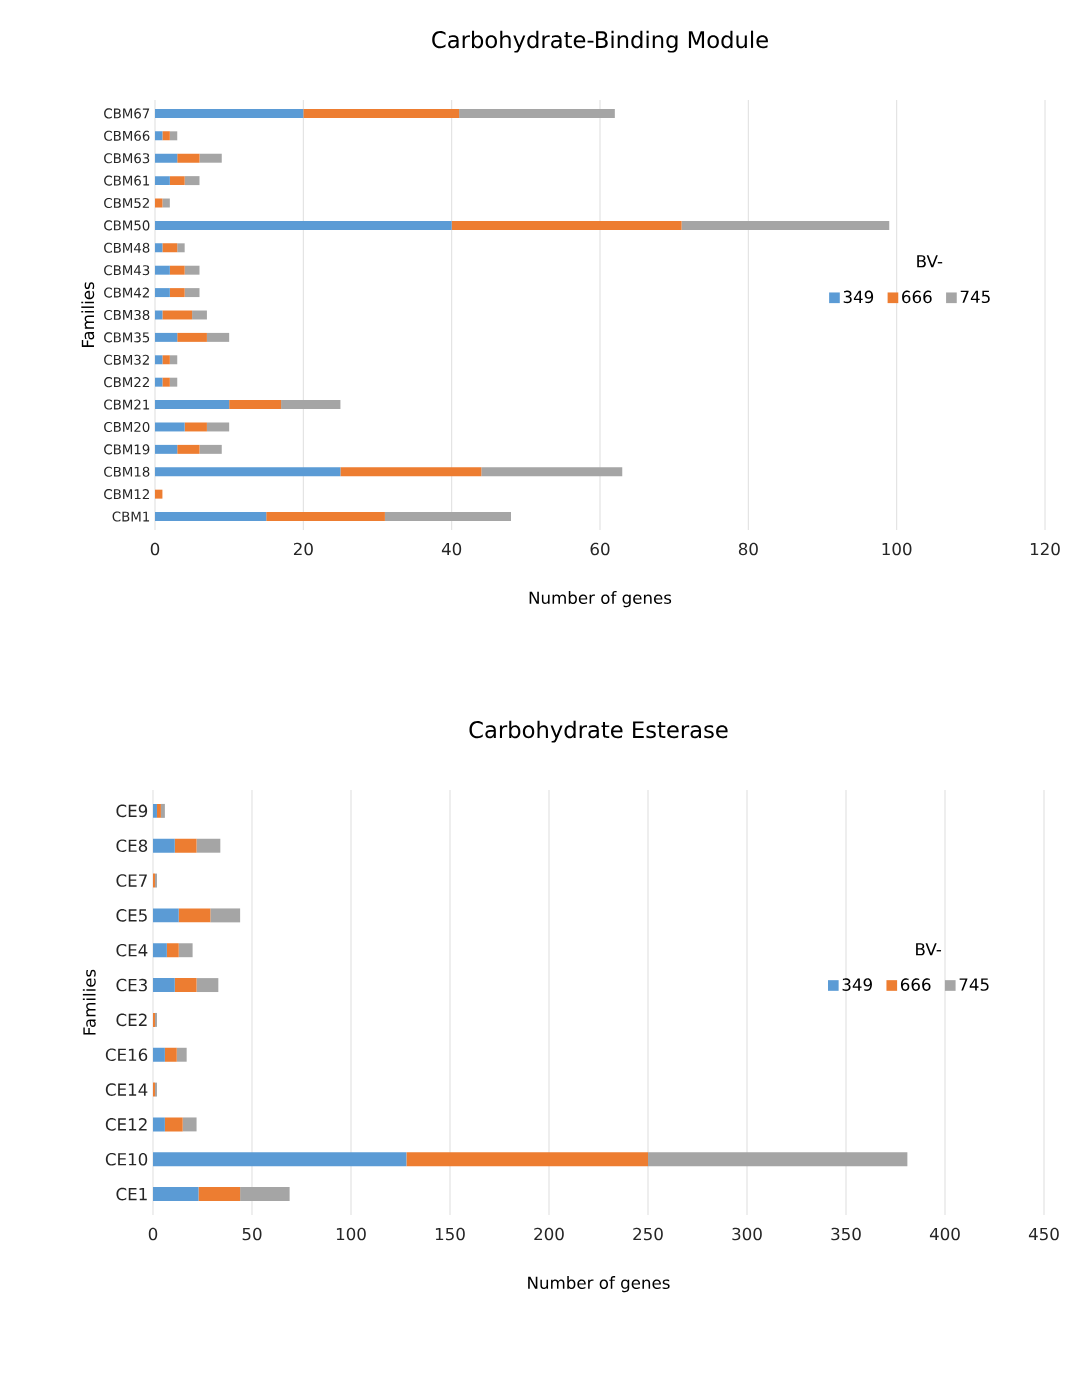  Describe the element at coordinates (131, 915) in the screenshot. I see `y-tick-label: CE5` at that location.